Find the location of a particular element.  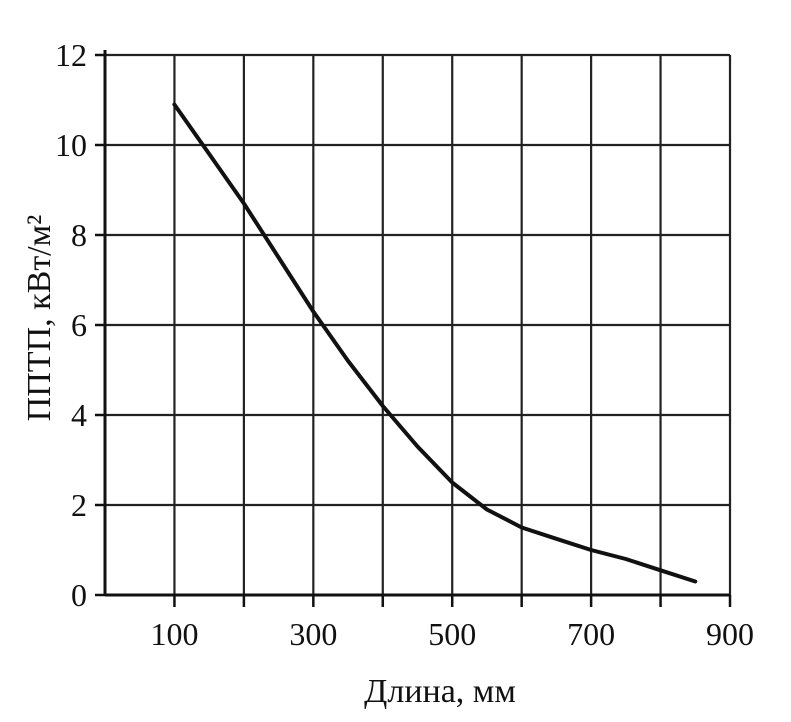

y-axis-label: ППТП, кВт/м² is located at coordinates (39, 318).